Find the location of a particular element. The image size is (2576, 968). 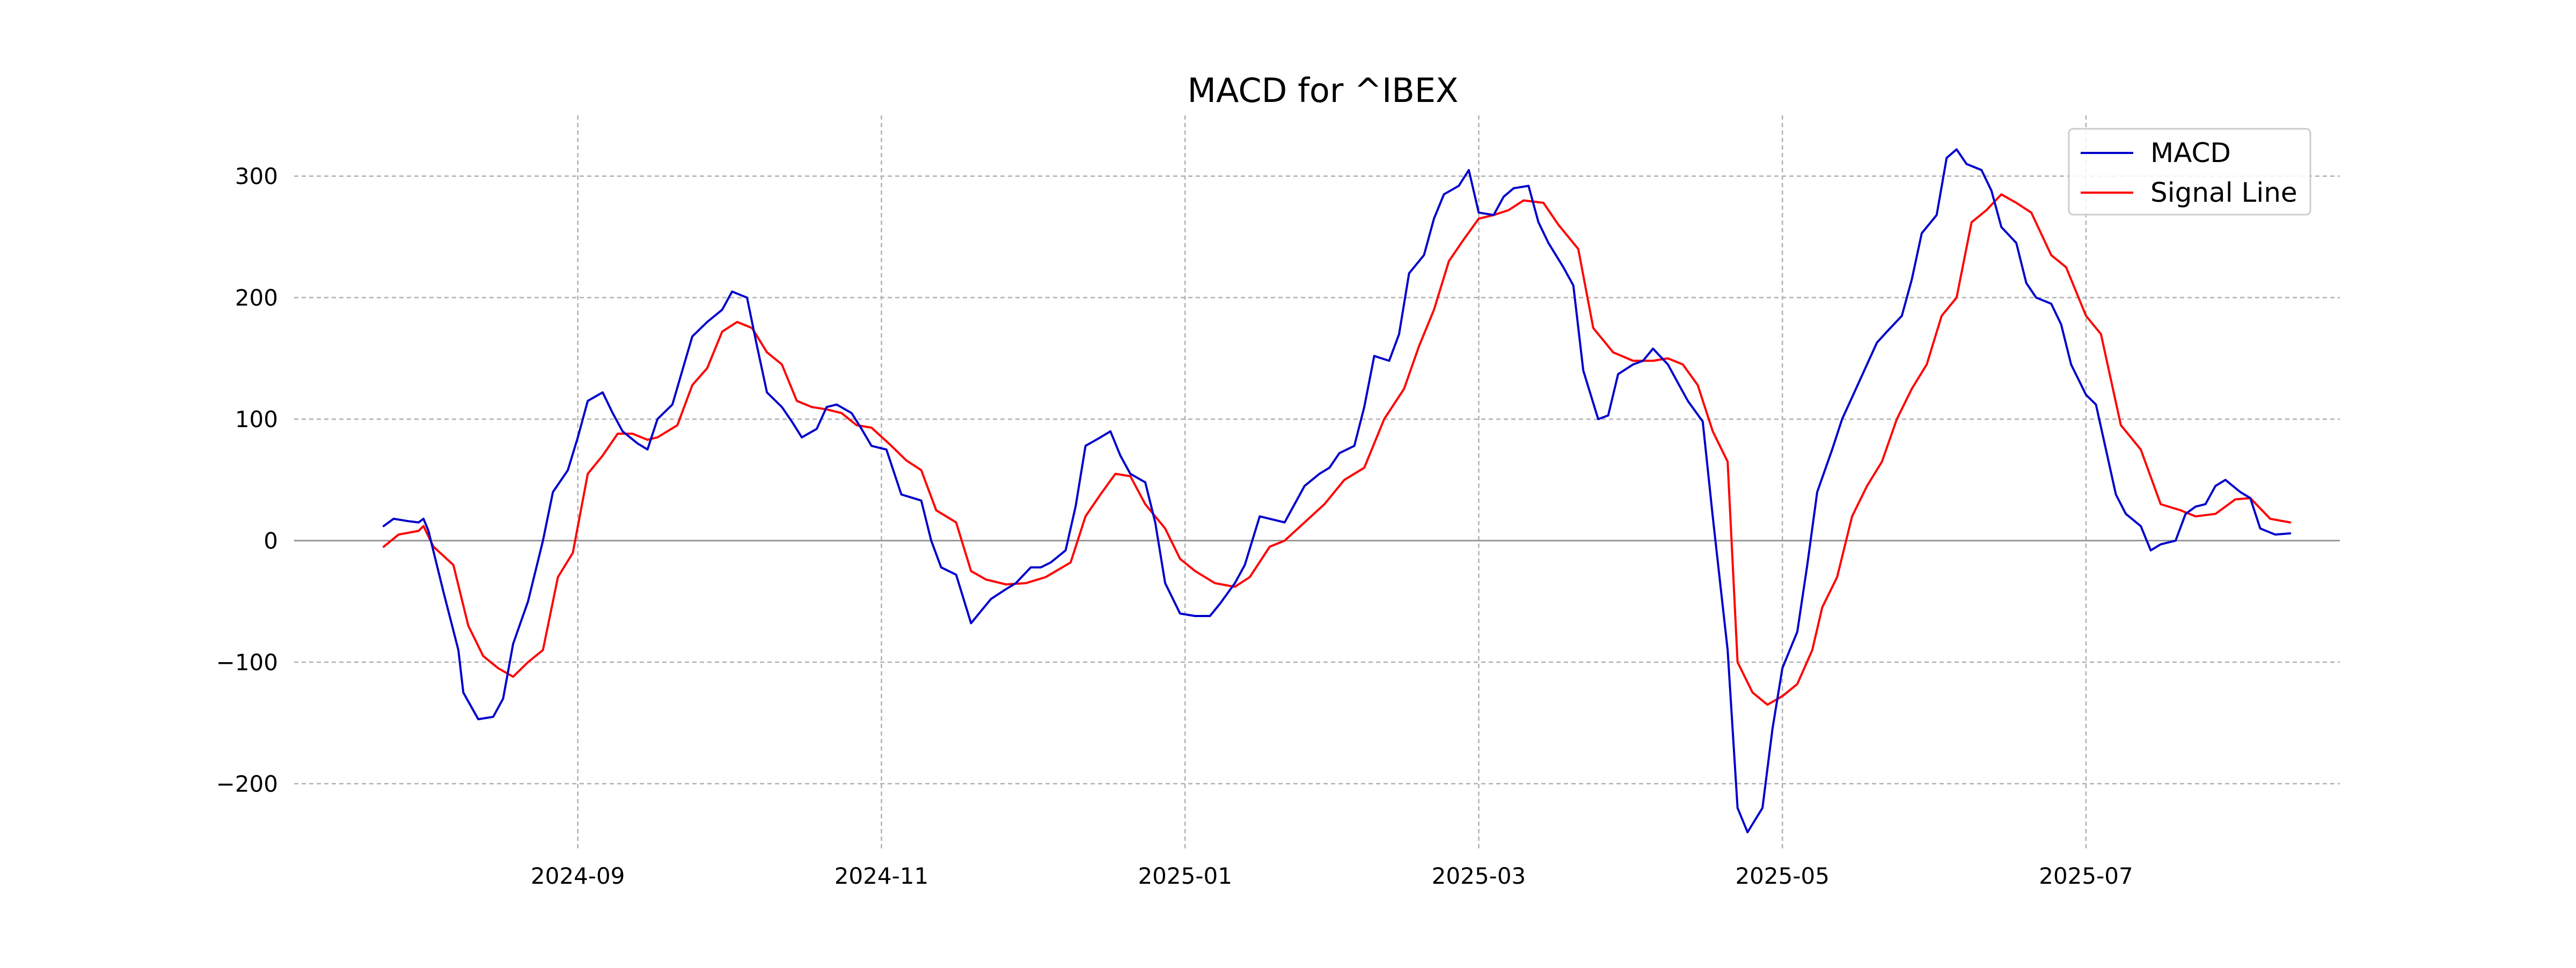

x-tick-label: 2025-07 is located at coordinates (2086, 876).